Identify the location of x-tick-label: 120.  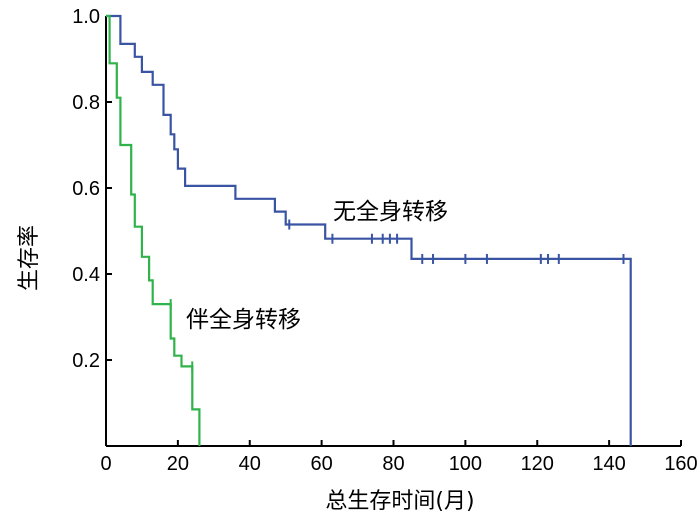
(537, 464).